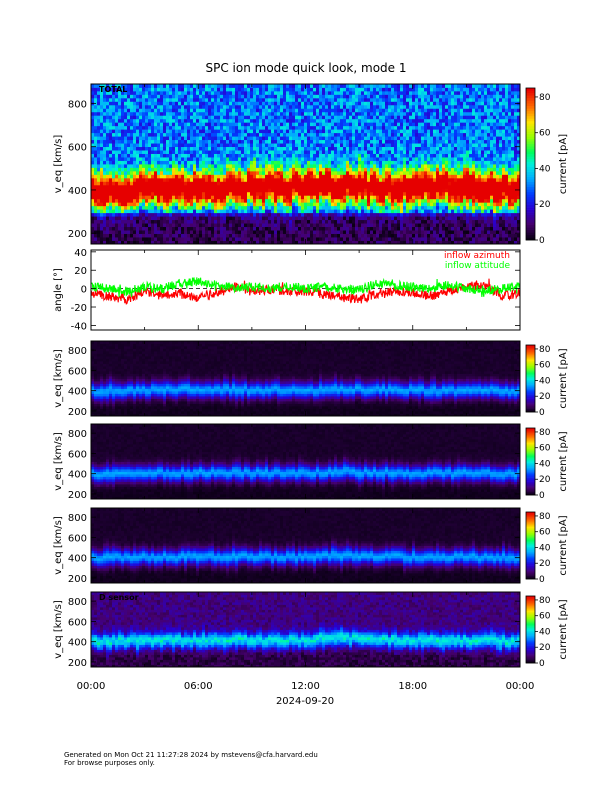 Image resolution: width=612 pixels, height=792 pixels. What do you see at coordinates (119, 597) in the screenshot?
I see `panel-label: D sensor` at bounding box center [119, 597].